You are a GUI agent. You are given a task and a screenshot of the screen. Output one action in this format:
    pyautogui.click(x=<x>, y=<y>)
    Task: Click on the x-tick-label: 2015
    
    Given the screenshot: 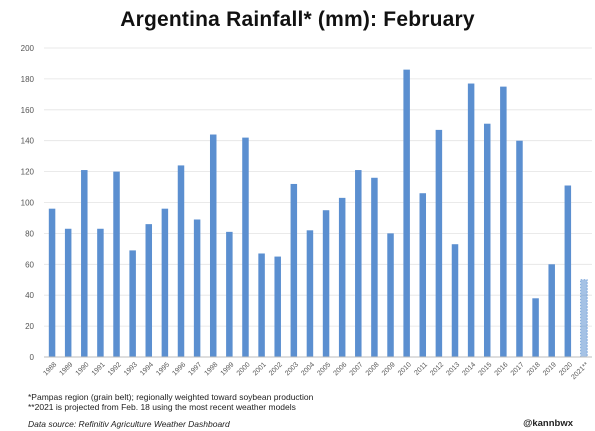 What is the action you would take?
    pyautogui.click(x=486, y=369)
    